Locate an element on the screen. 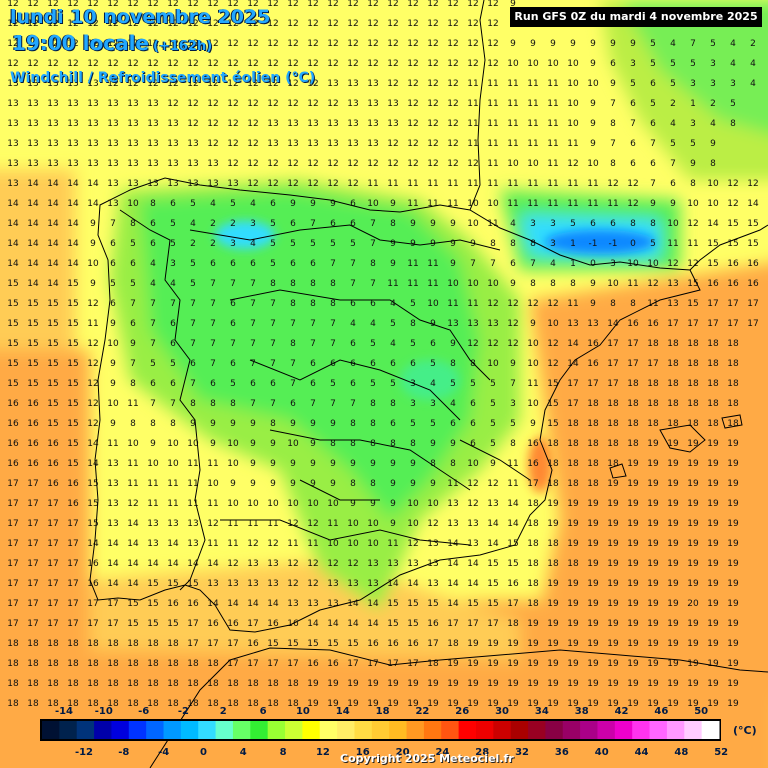  legend-tick-label: 44 is located at coordinates (642, 752).